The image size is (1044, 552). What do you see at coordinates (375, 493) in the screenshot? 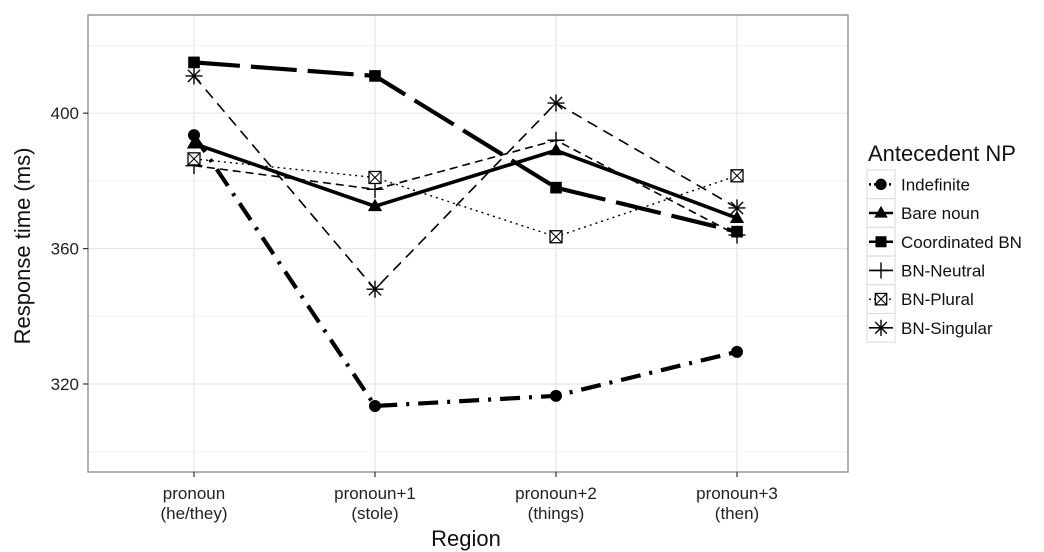
I see `x-tick-label: pronoun+1` at bounding box center [375, 493].